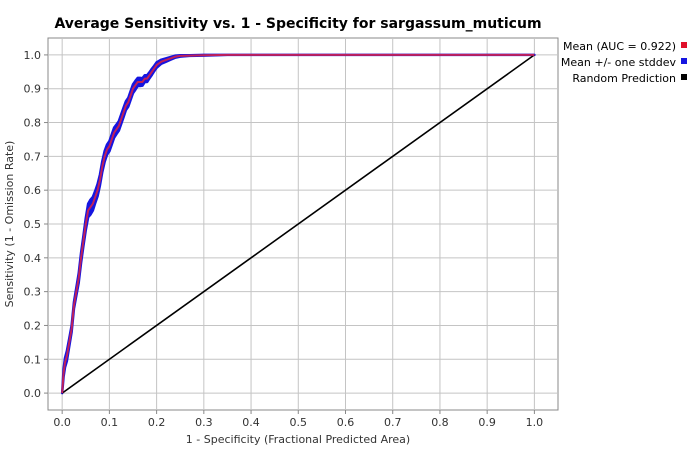 This screenshot has width=700, height=450. I want to click on y-tick-label: 0.6, so click(33, 190).